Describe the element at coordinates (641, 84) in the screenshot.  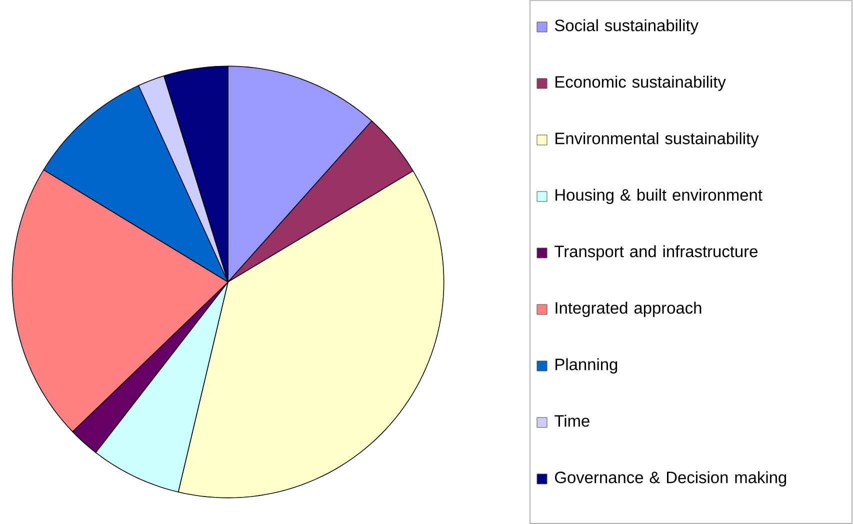
I see `legend-label: Economic sustainability` at that location.